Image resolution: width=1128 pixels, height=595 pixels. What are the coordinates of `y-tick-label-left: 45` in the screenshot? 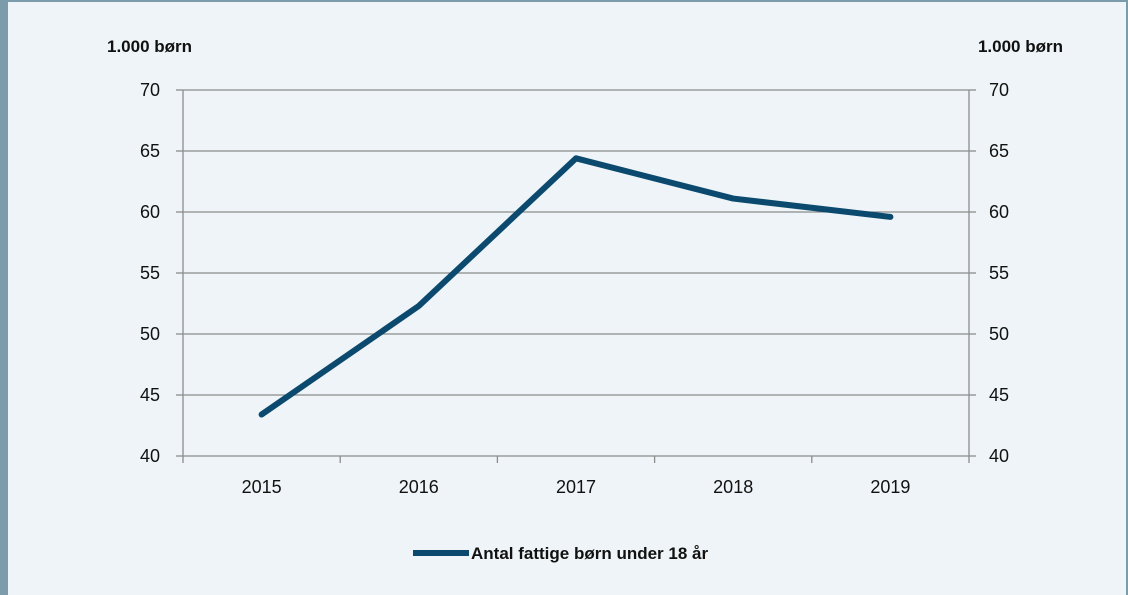 It's located at (150, 395).